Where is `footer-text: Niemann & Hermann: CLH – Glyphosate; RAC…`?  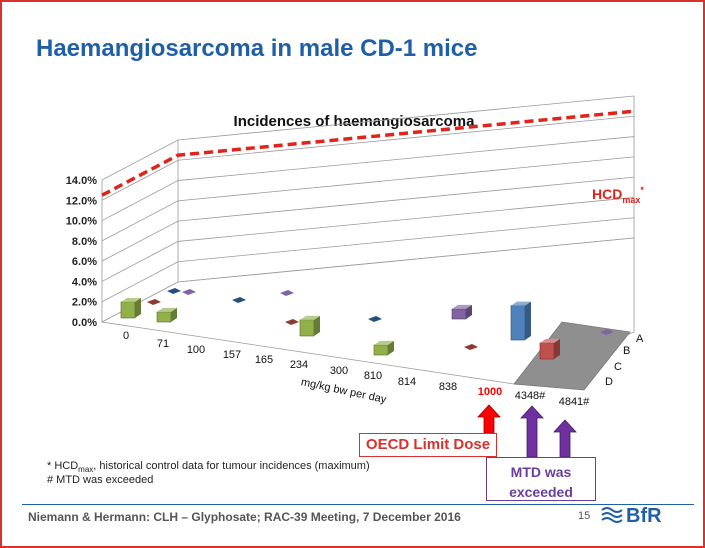 footer-text: Niemann & Hermann: CLH – Glyphosate; RAC… is located at coordinates (244, 517).